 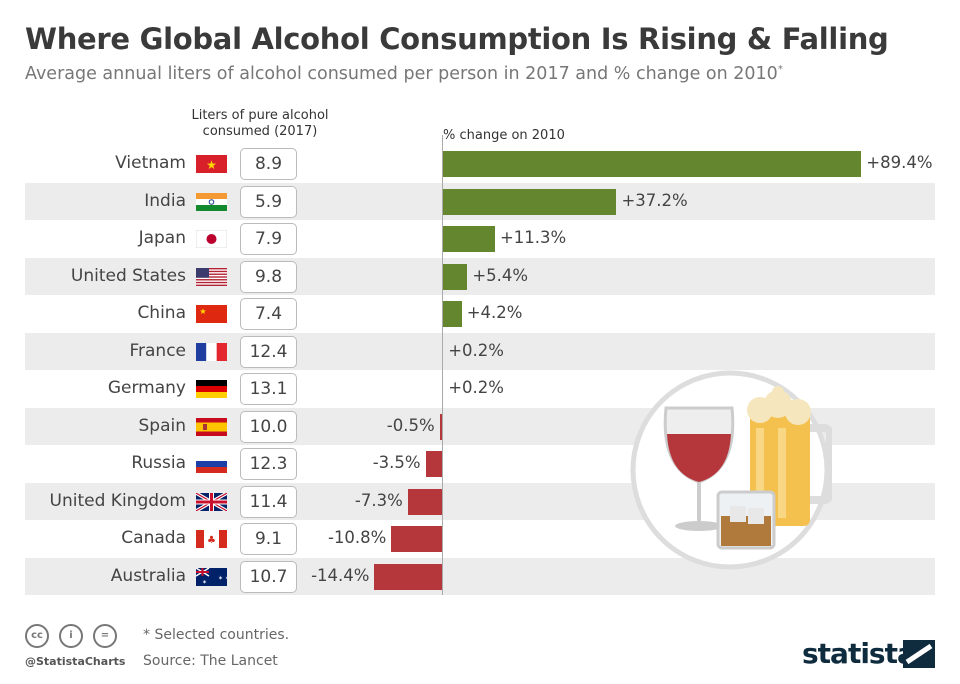 I want to click on country-label: Japan, so click(x=162, y=238).